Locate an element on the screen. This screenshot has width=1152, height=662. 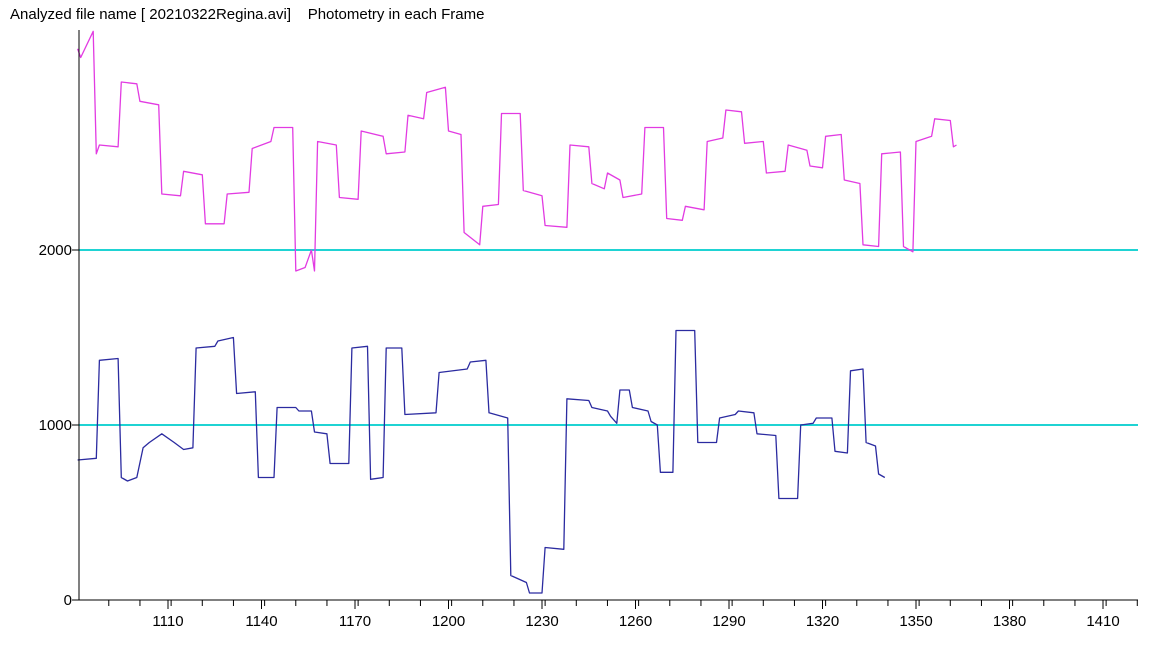
x-tick-label-1230: 1230 is located at coordinates (541, 621).